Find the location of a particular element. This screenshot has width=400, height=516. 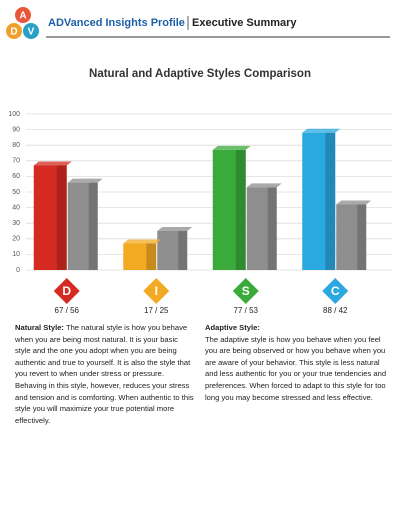

y-tick-label: 90 is located at coordinates (16, 129).